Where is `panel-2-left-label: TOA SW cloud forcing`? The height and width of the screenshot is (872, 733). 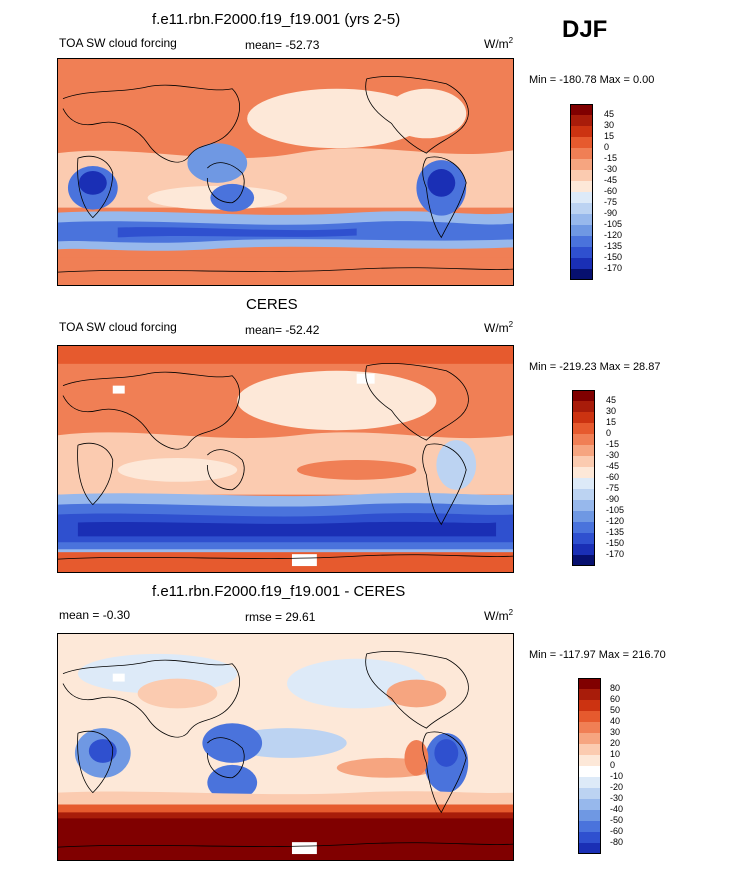
panel-2-left-label: TOA SW cloud forcing is located at coordinates (118, 327).